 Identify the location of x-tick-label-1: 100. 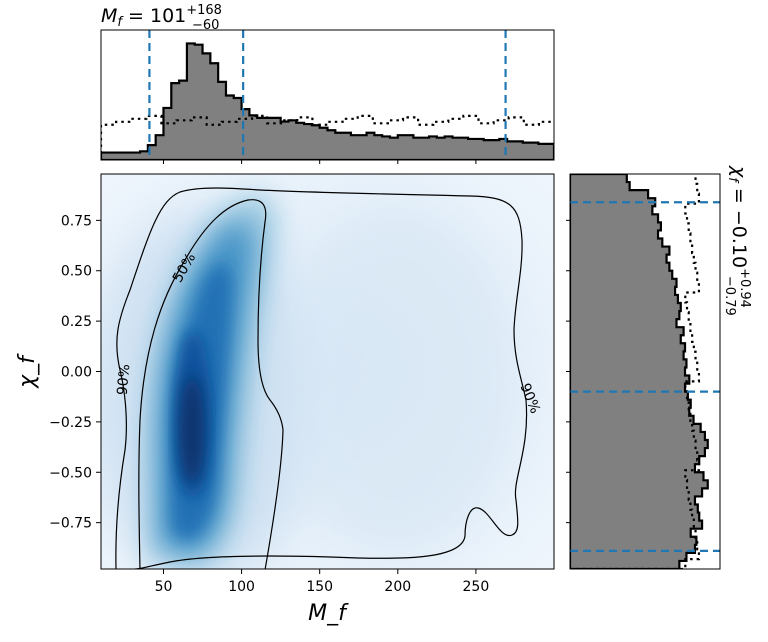
(241, 587).